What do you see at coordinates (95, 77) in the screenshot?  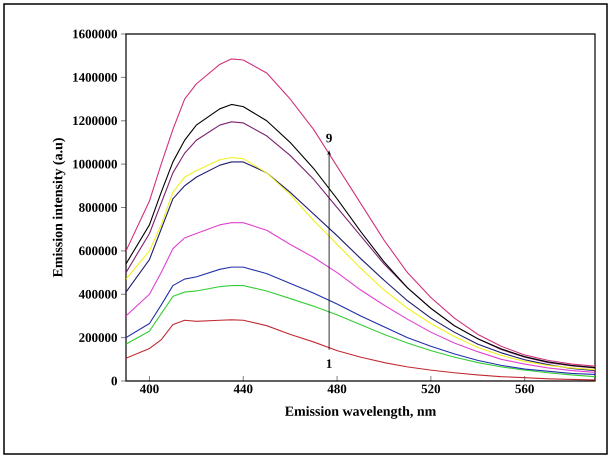 I see `y-tick-label: 1400000` at bounding box center [95, 77].